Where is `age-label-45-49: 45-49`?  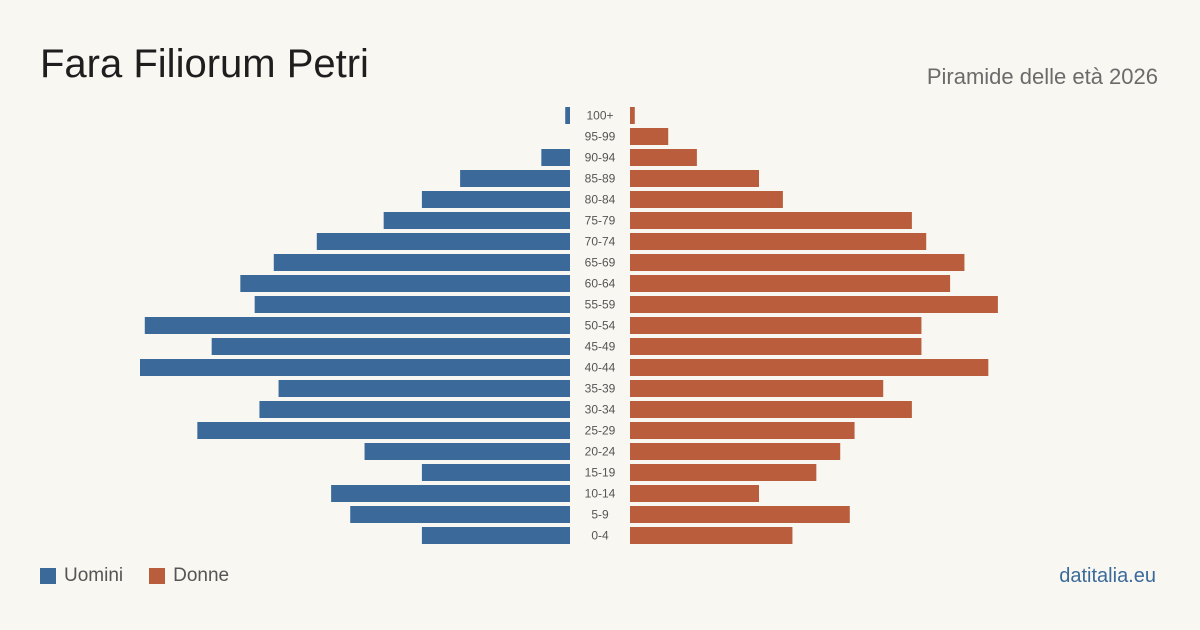 age-label-45-49: 45-49 is located at coordinates (600, 347).